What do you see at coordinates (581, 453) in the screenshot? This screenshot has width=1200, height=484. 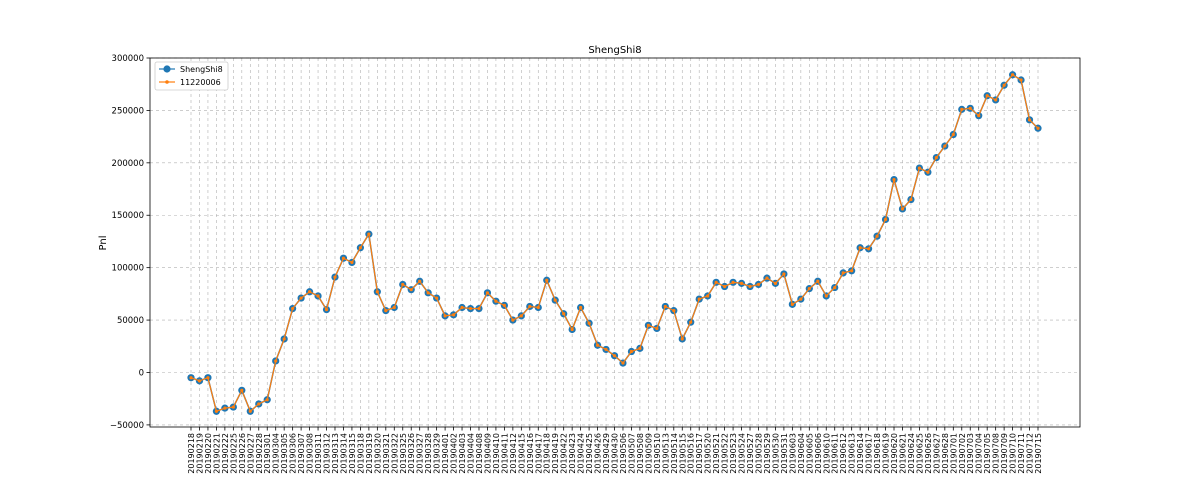 I see `x-tick-label: 20190424` at bounding box center [581, 453].